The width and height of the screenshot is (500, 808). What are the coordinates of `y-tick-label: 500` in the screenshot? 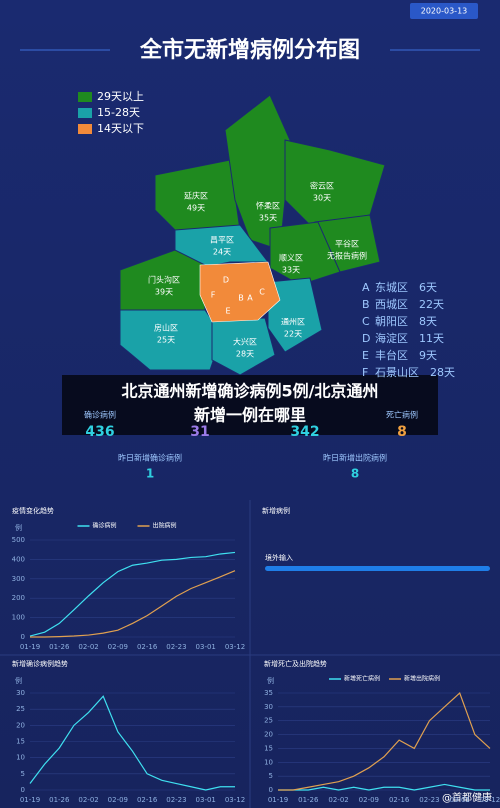 It's located at (18, 540).